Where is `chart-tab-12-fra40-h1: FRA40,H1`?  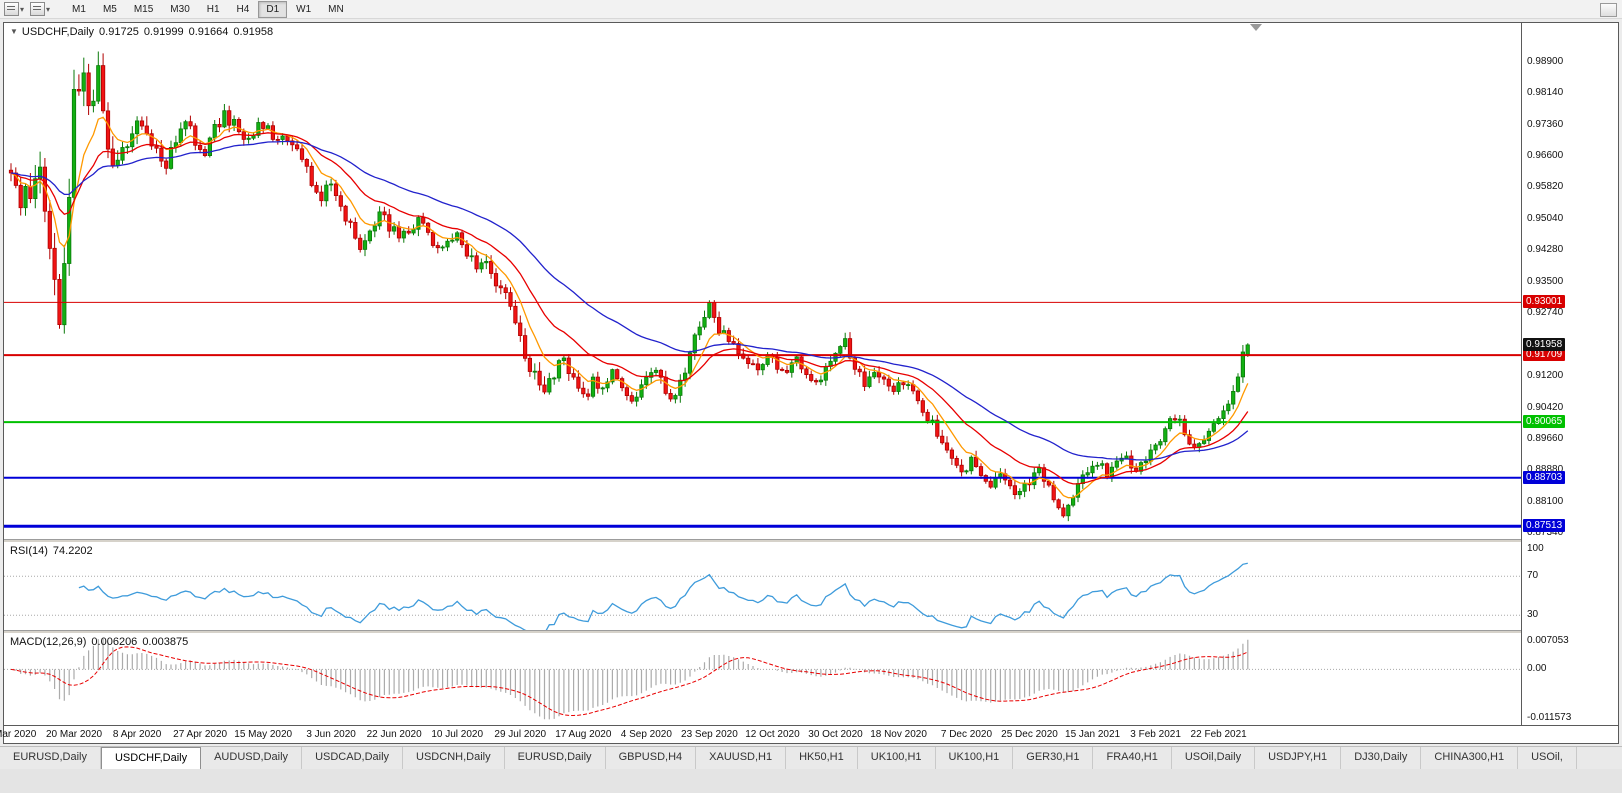
chart-tab-12-fra40-h1: FRA40,H1 is located at coordinates (1132, 758).